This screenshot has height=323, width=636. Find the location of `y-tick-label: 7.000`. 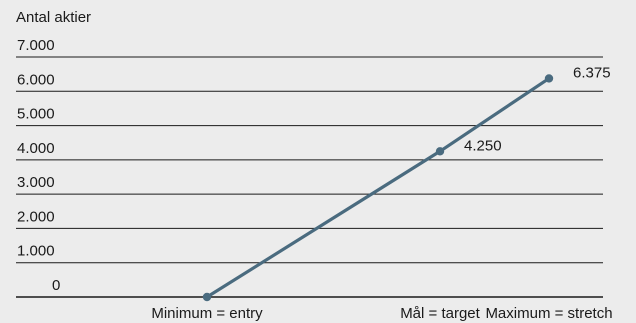

y-tick-label: 7.000 is located at coordinates (36, 45).